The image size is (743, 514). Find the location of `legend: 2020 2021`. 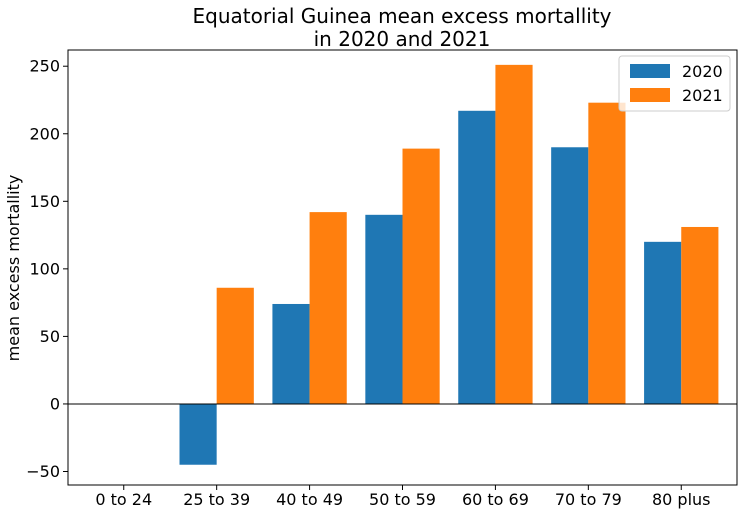

legend: 2020 2021 is located at coordinates (674, 83).